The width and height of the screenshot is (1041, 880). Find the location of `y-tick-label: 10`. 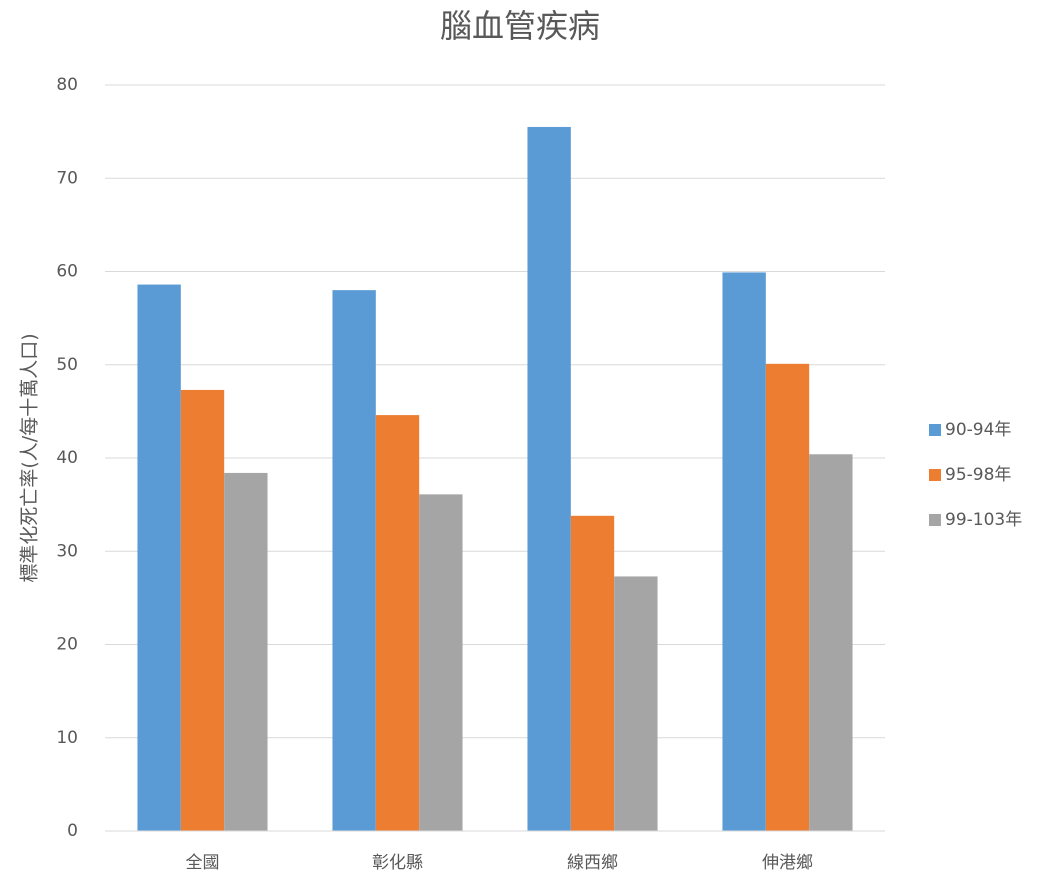

y-tick-label: 10 is located at coordinates (67, 738).